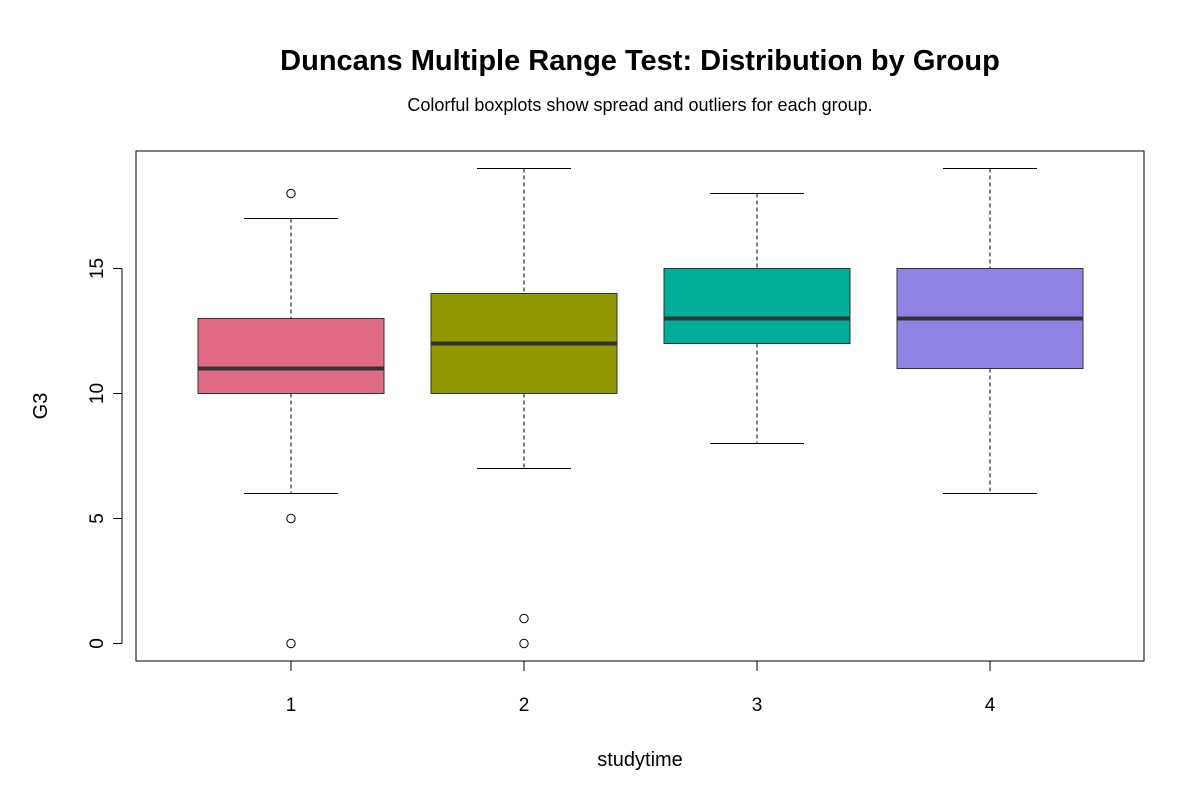 The width and height of the screenshot is (1200, 800). Describe the element at coordinates (97, 393) in the screenshot. I see `y-tick-label: 10` at that location.